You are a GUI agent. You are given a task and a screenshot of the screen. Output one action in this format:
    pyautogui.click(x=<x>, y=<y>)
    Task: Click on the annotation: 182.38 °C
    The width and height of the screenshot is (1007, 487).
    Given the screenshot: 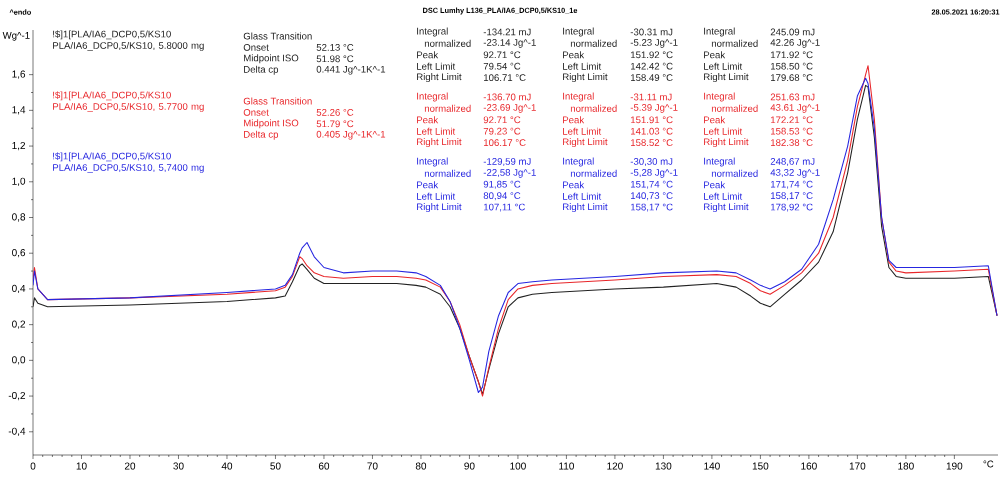 What is the action you would take?
    pyautogui.click(x=792, y=142)
    